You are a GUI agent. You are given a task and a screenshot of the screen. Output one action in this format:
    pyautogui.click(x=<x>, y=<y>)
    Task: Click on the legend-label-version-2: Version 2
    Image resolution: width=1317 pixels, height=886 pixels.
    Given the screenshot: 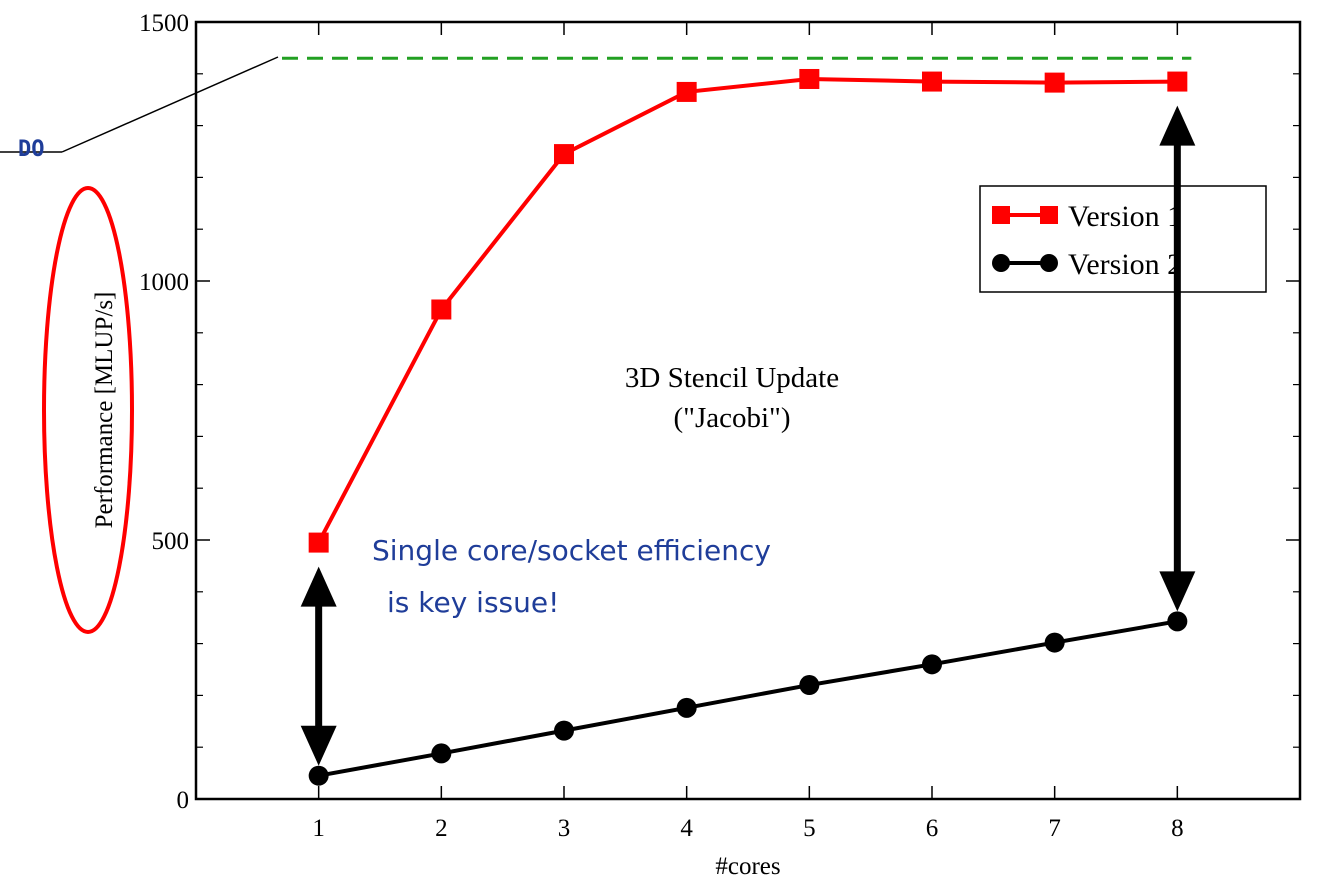 What is the action you would take?
    pyautogui.click(x=1125, y=264)
    